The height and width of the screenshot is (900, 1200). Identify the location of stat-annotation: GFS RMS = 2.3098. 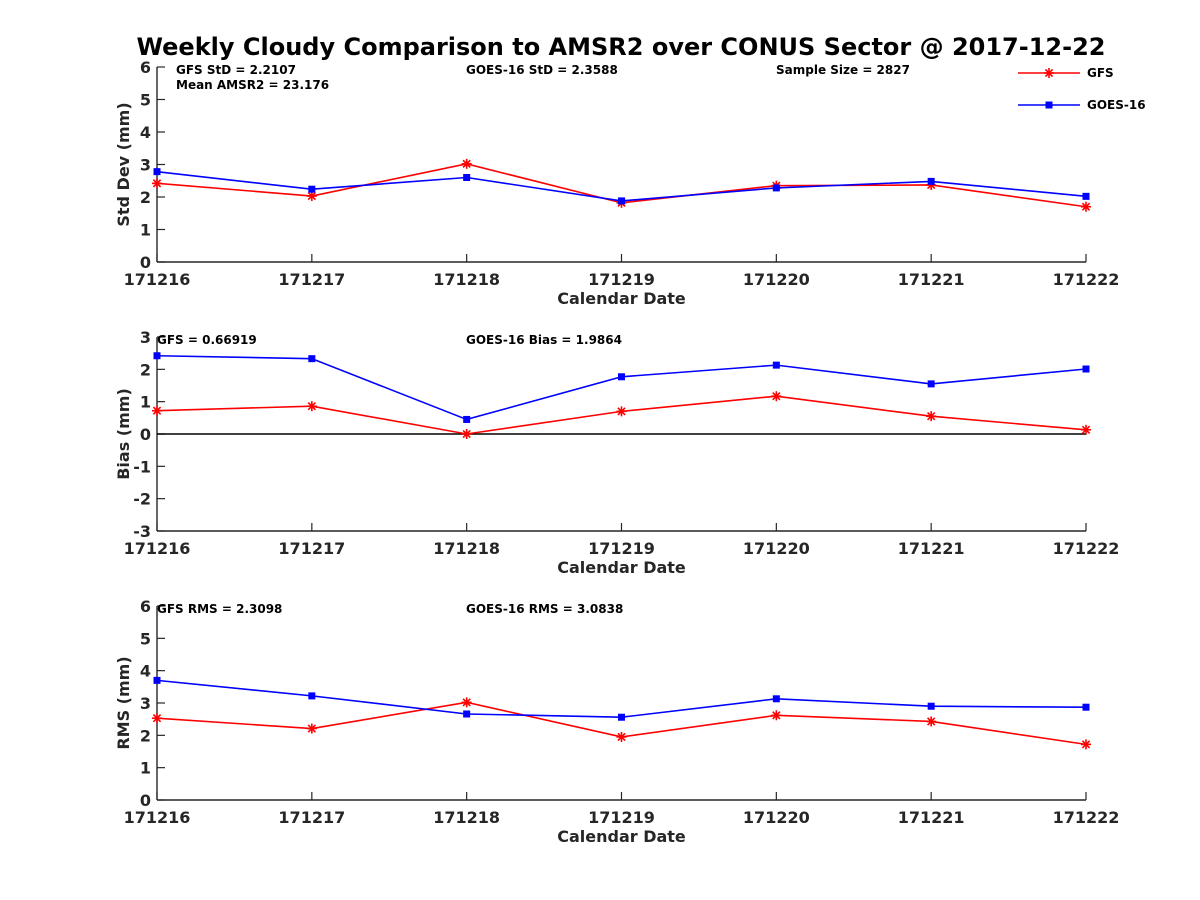
(219, 609).